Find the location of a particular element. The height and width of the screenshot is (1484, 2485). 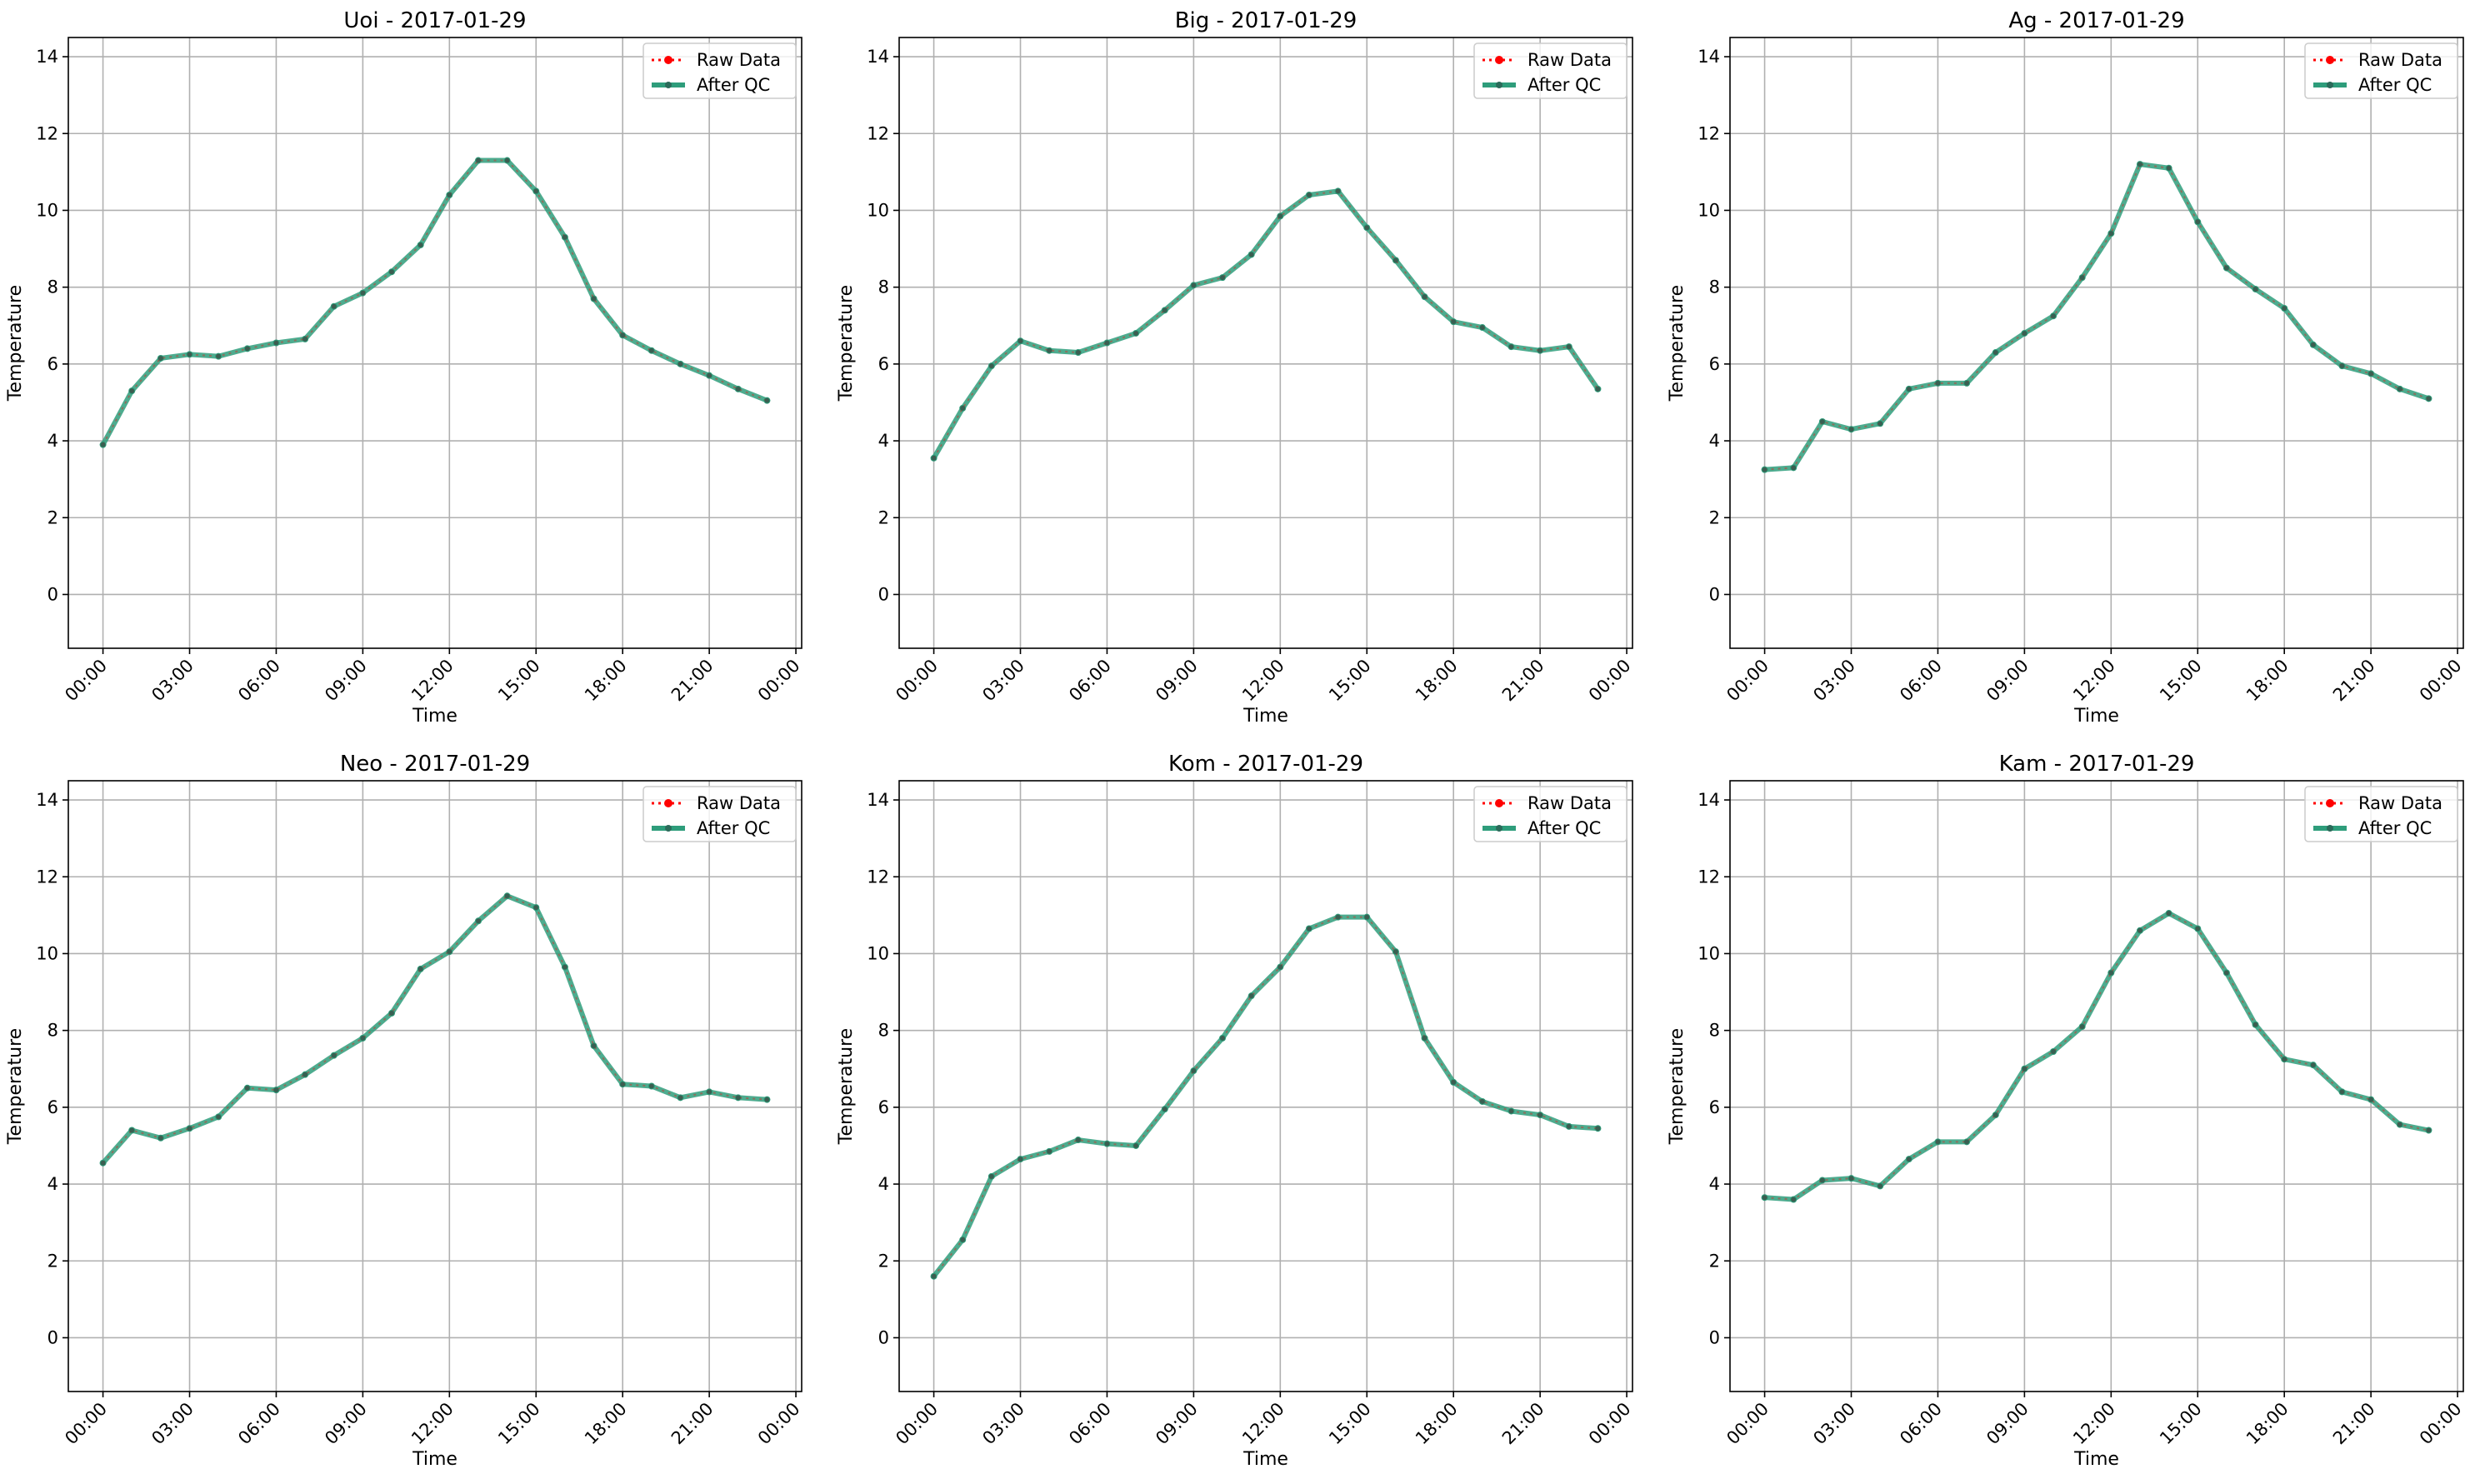

x-tick-label: 21:00 is located at coordinates (2354, 1424).